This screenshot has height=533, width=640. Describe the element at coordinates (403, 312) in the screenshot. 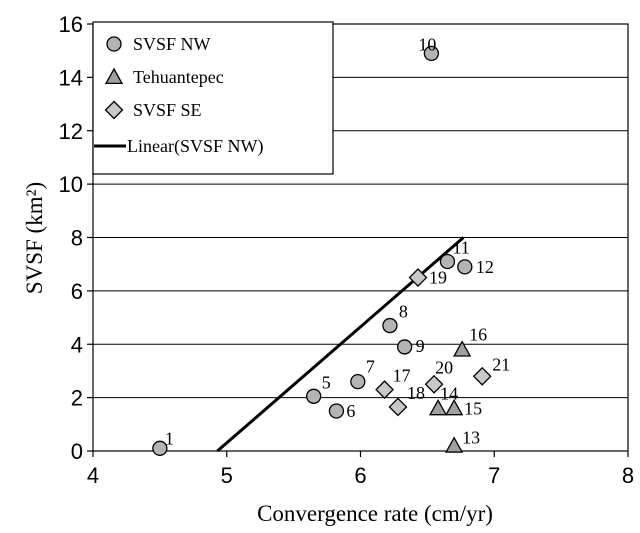

I see `point-label: 8` at that location.